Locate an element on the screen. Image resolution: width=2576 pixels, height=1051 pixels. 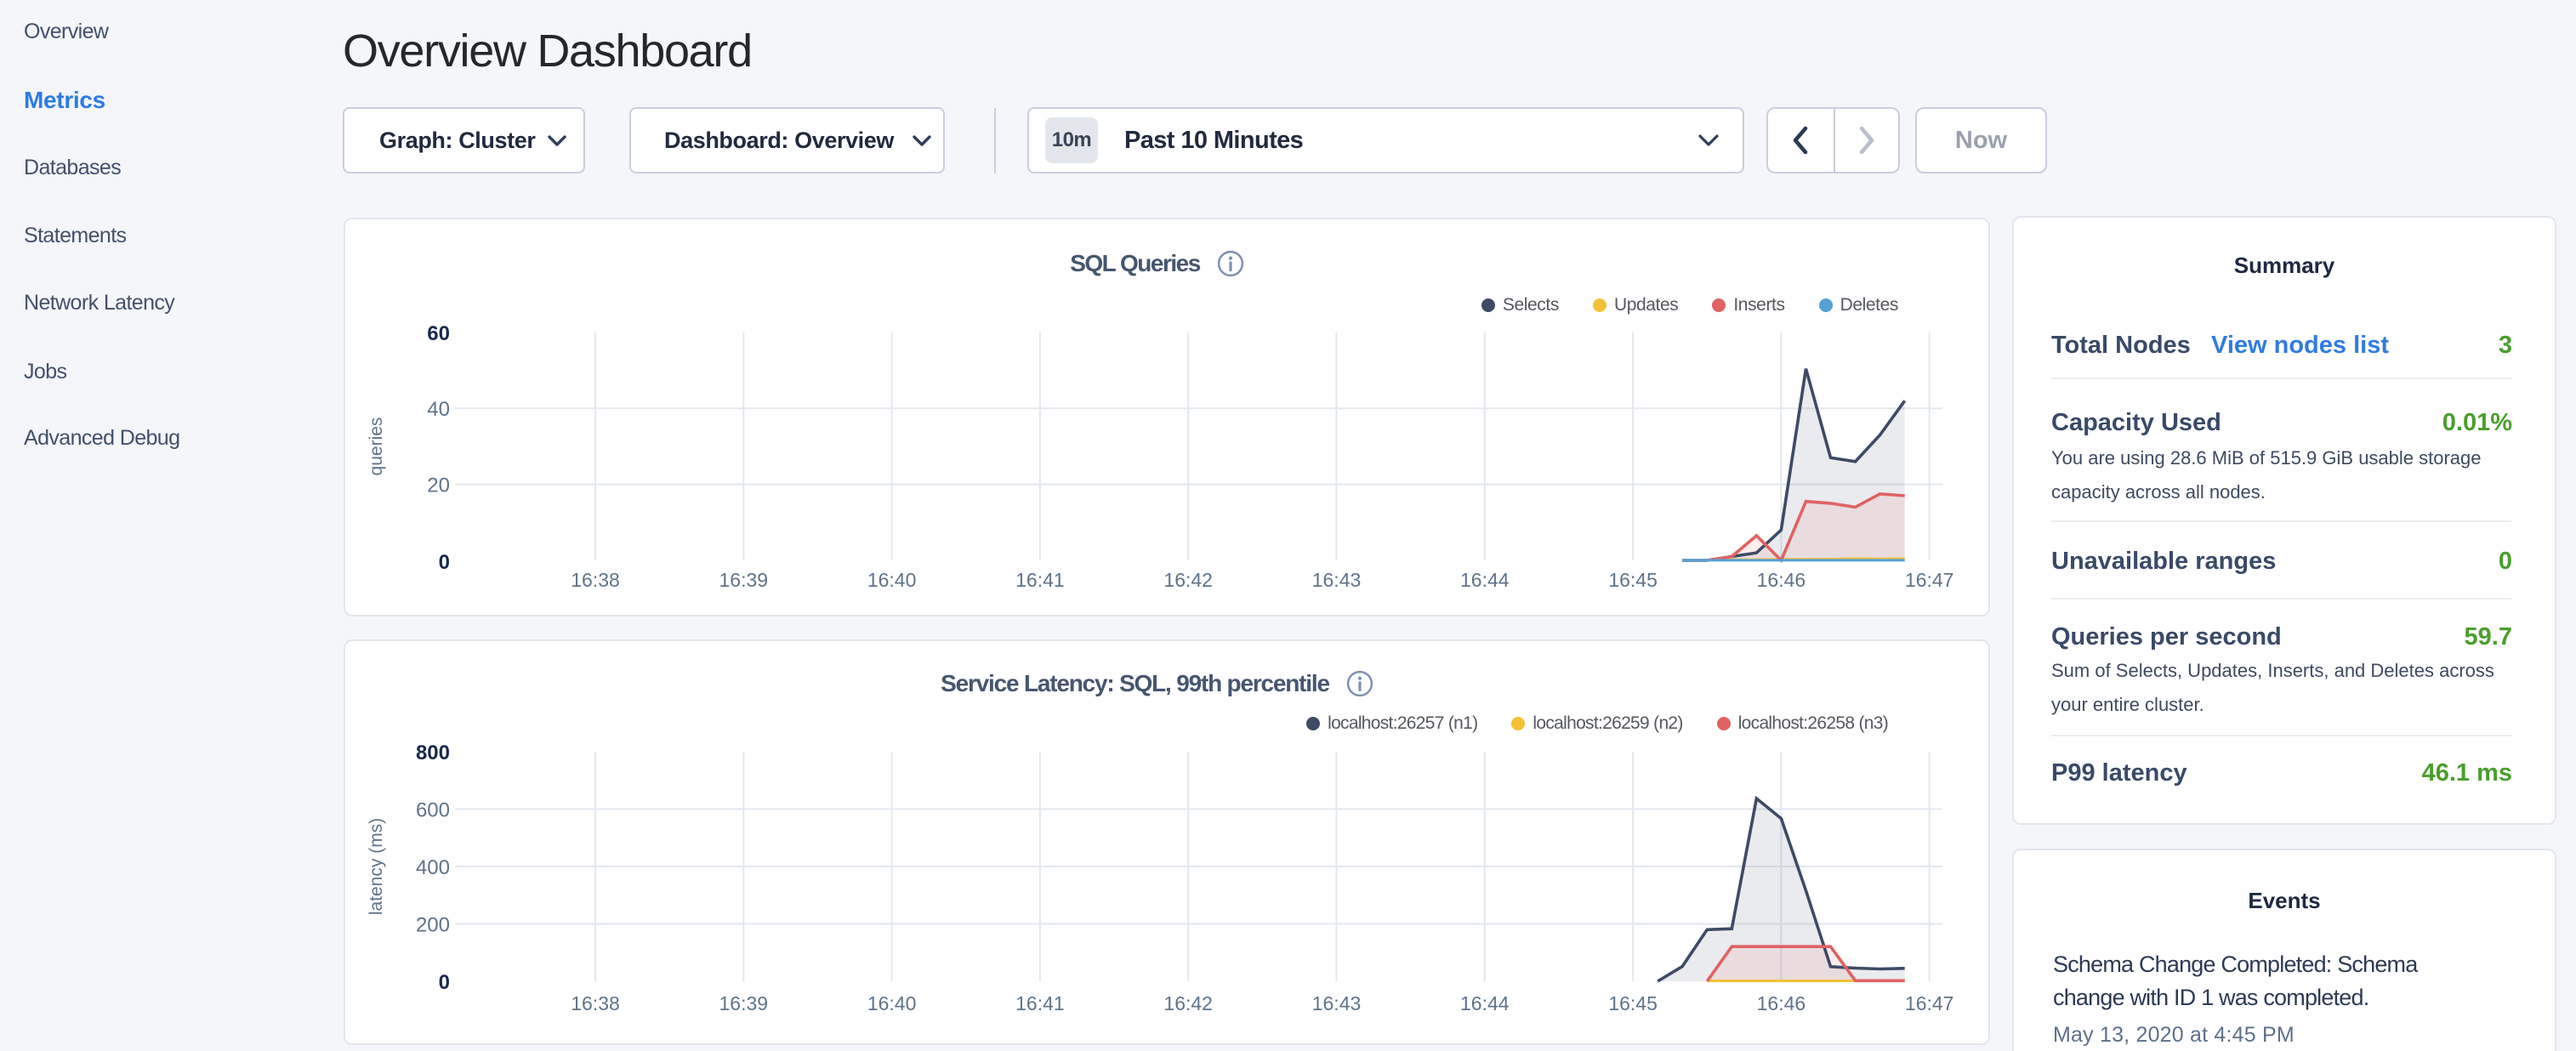
svg-text: 20 is located at coordinates (438, 486).